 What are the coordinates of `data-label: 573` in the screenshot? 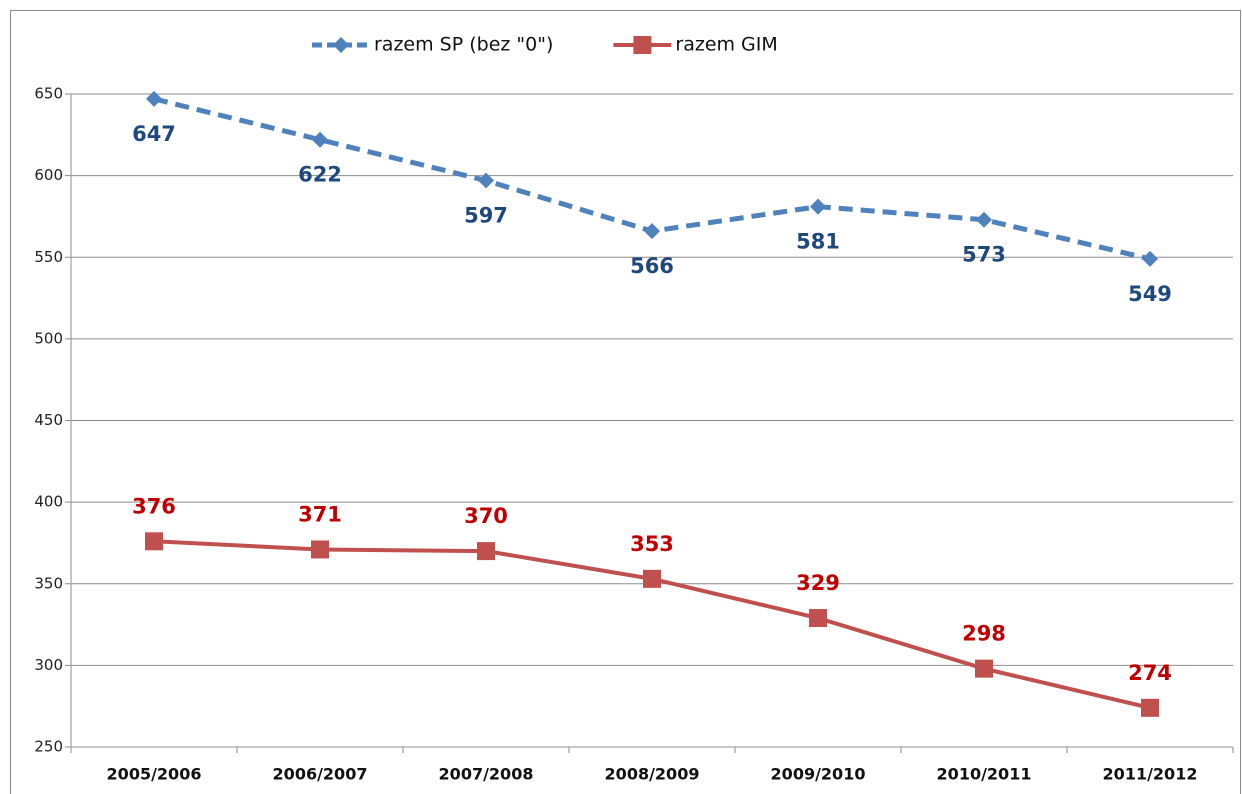 It's located at (984, 255).